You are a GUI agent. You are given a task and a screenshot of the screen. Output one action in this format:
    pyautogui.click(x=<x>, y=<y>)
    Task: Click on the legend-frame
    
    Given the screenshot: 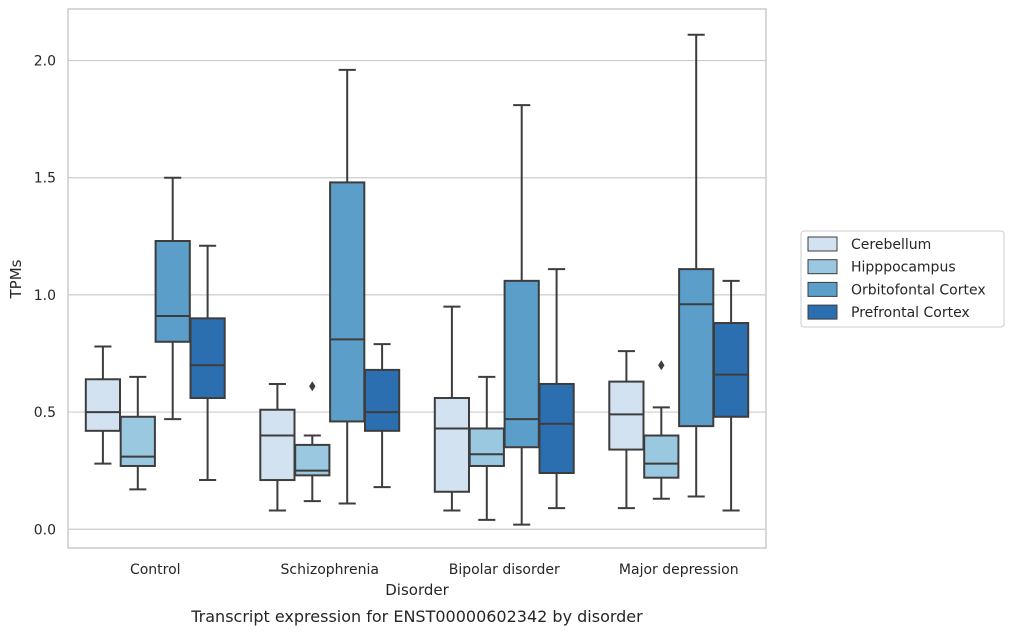 What is the action you would take?
    pyautogui.click(x=902, y=279)
    